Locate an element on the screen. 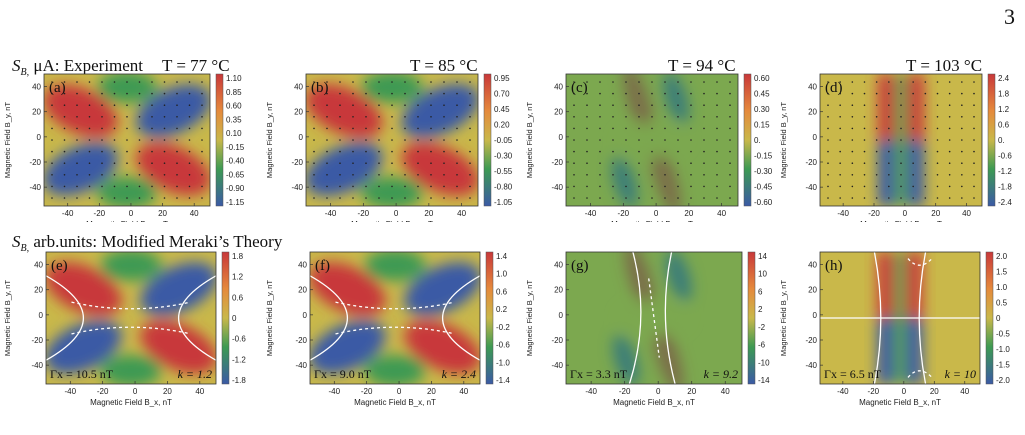  gamma-label: Γx = 10.5 nT is located at coordinates (82, 374).